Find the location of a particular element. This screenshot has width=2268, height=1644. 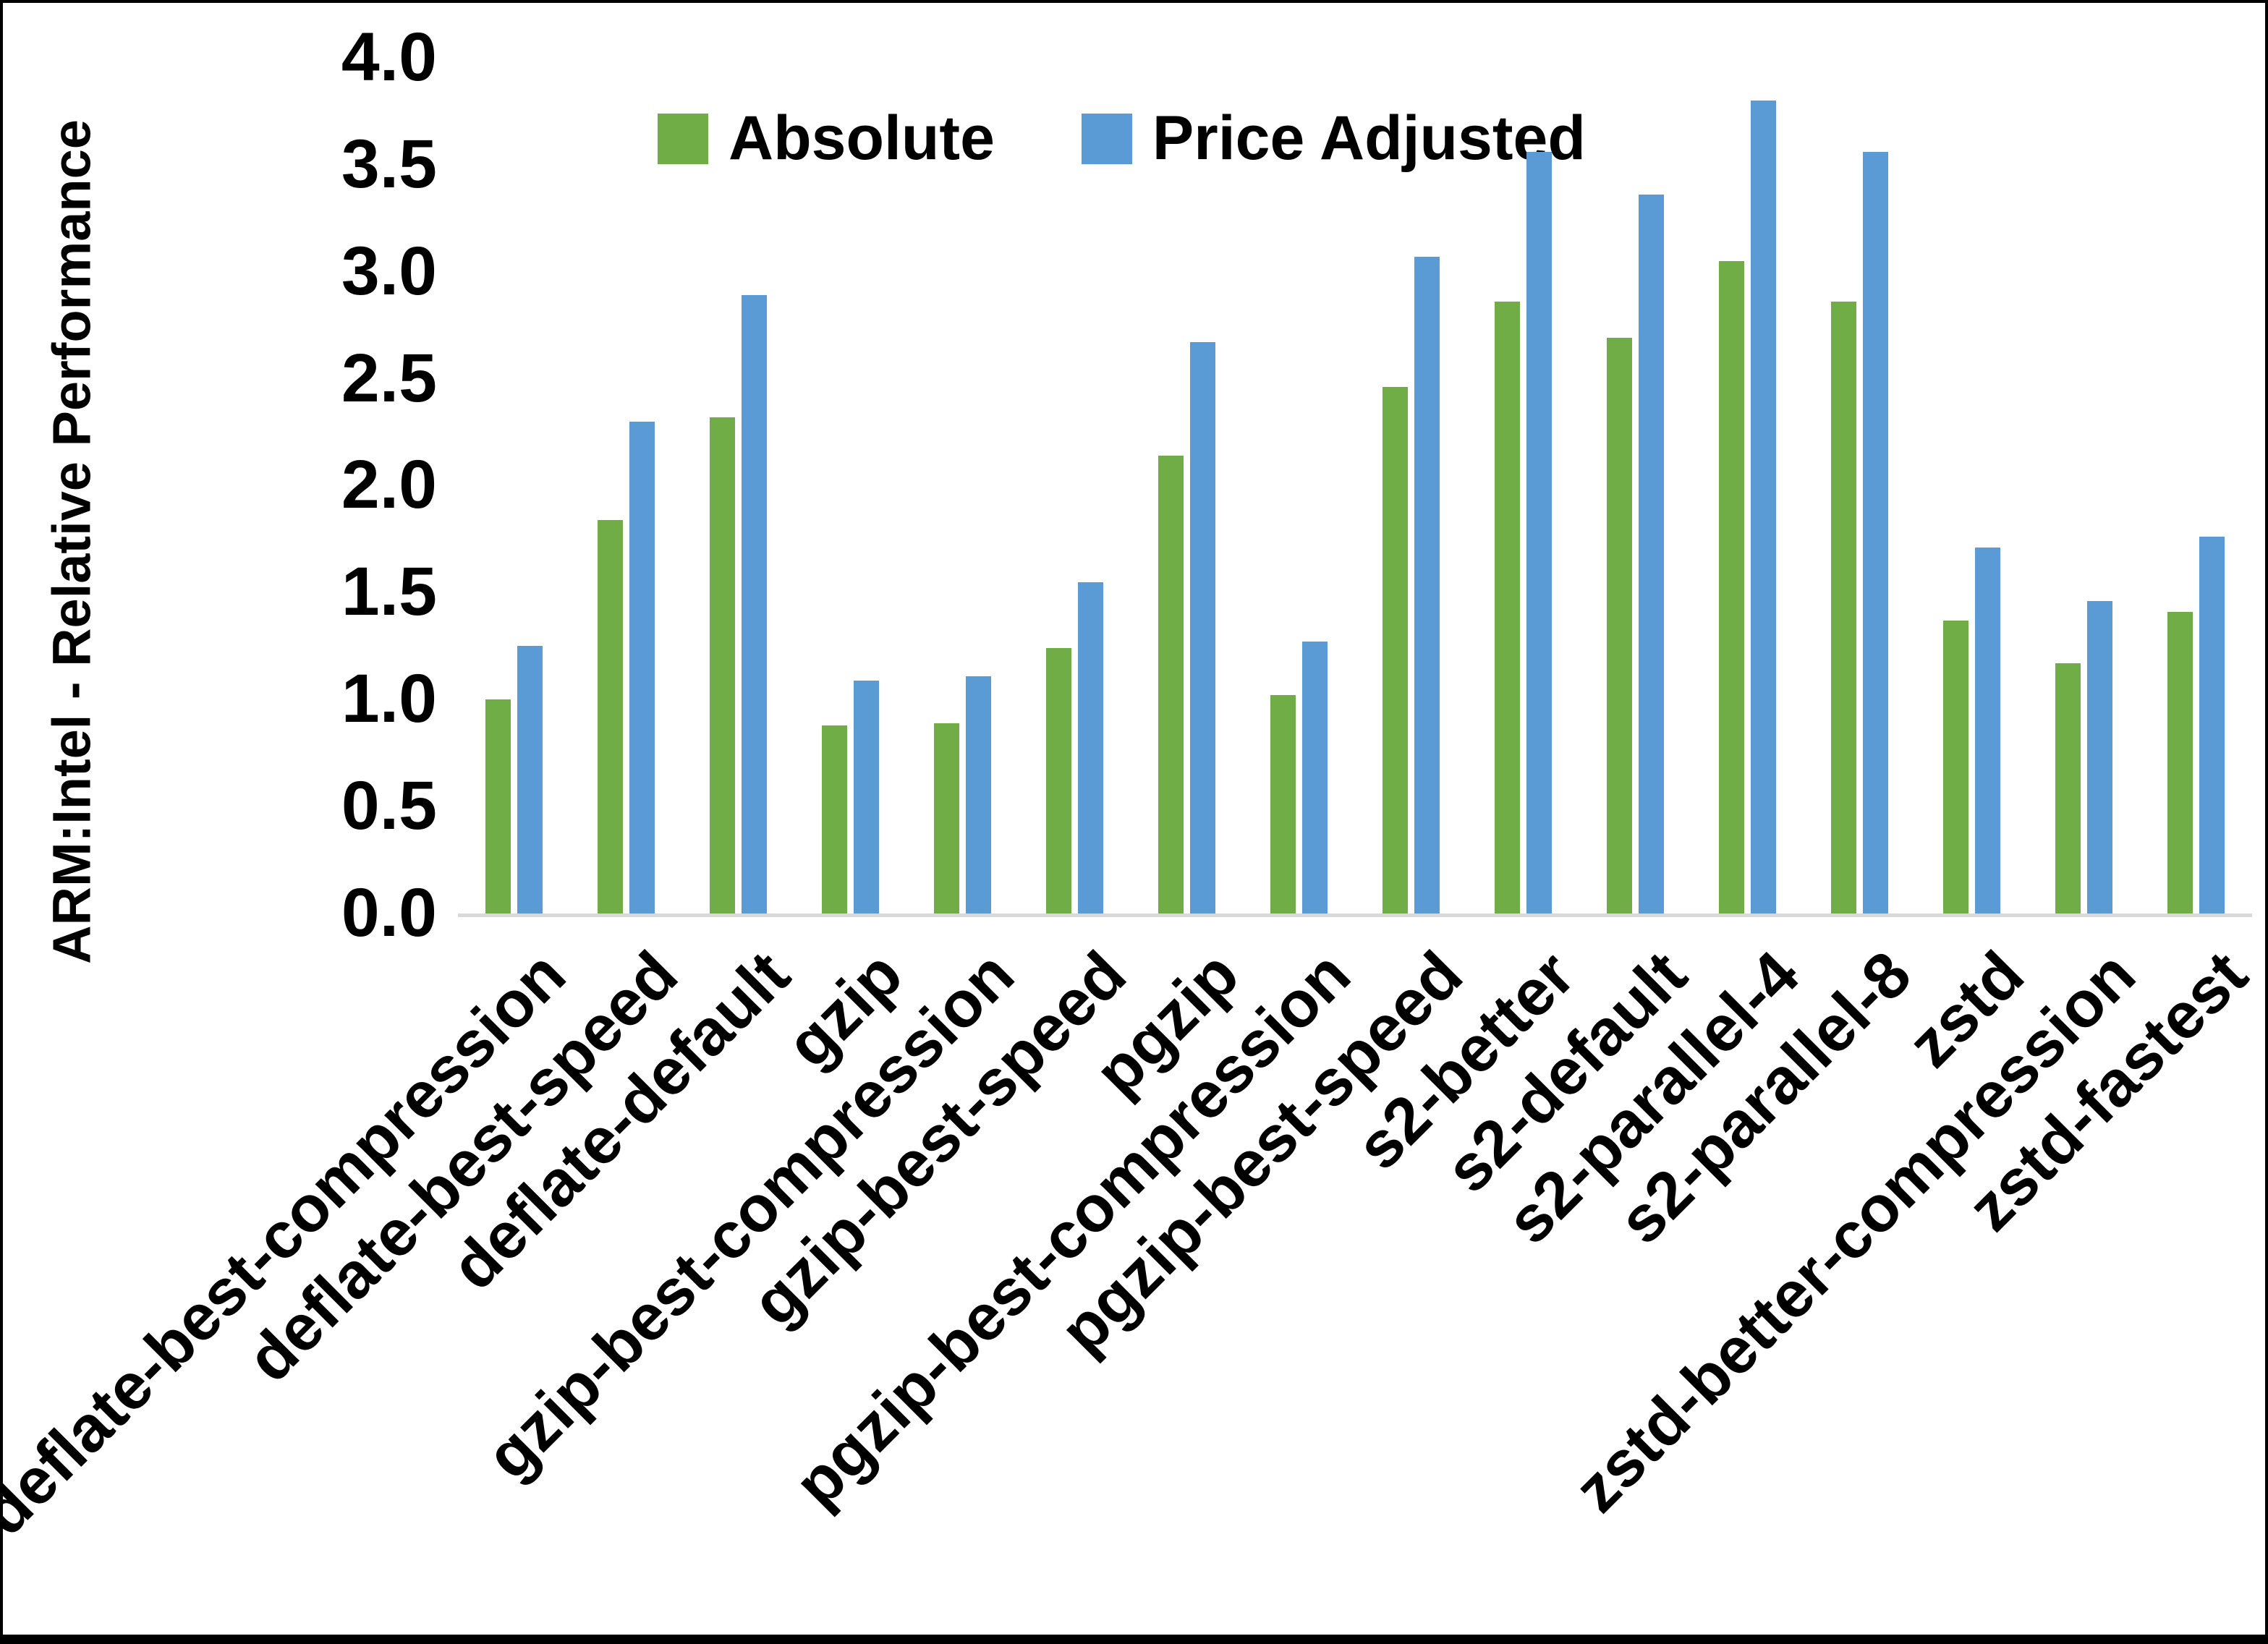

y-axis-tick-label: 4.0 is located at coordinates (389, 56).